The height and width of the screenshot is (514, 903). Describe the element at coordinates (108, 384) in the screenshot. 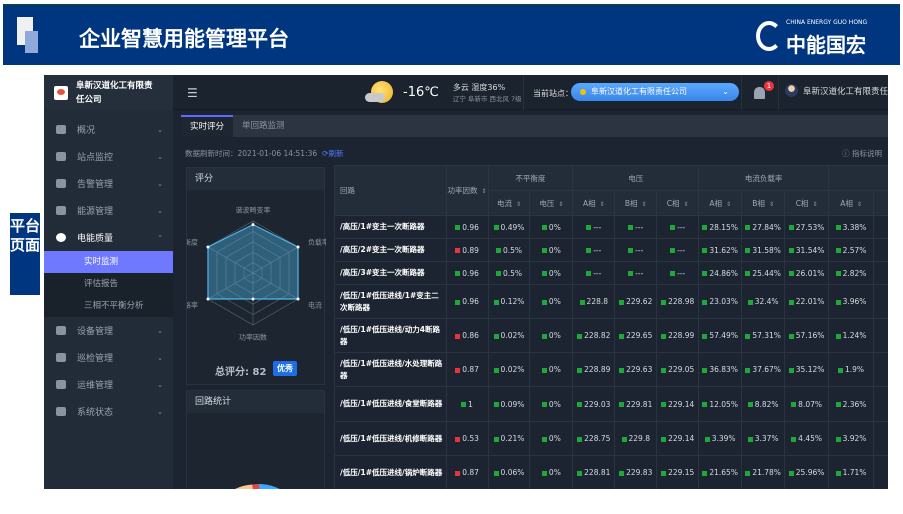

I see `sidebar-item: 运维管理 ⌄` at that location.